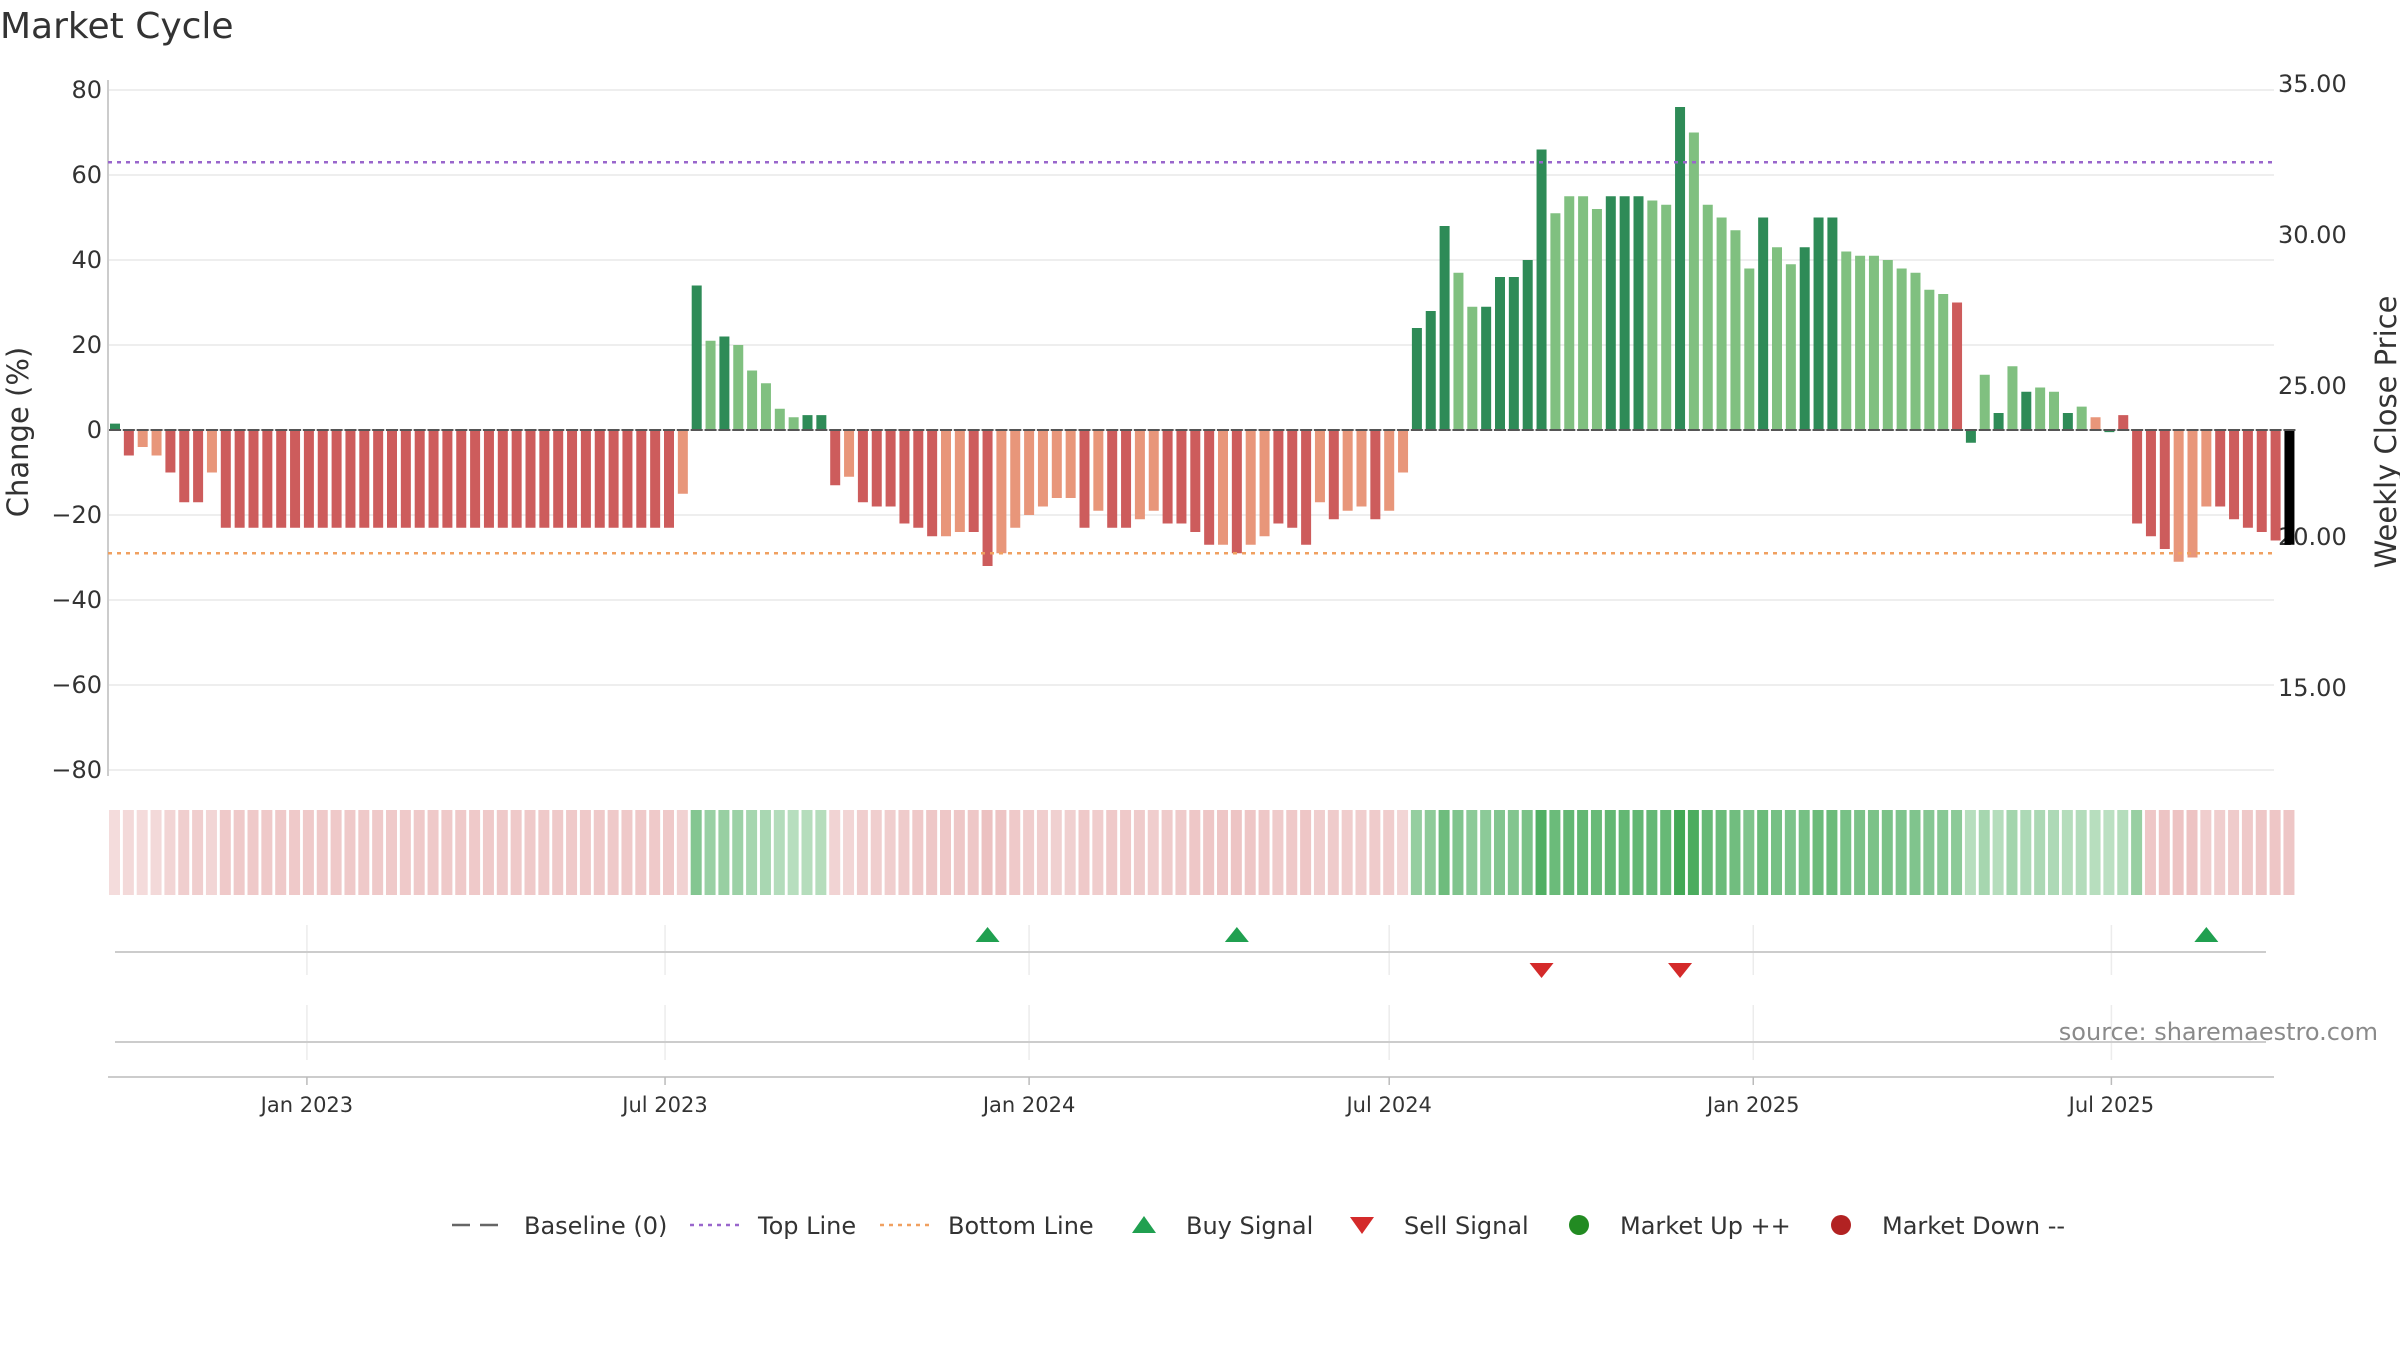 The image size is (2400, 1350). I want to click on x-tick-label: Jul 2023, so click(663, 1105).